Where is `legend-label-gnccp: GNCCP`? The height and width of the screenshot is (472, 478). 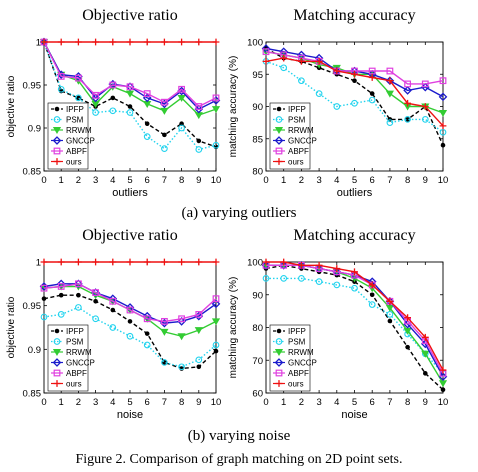 legend-label-gnccp: GNCCP is located at coordinates (302, 363).